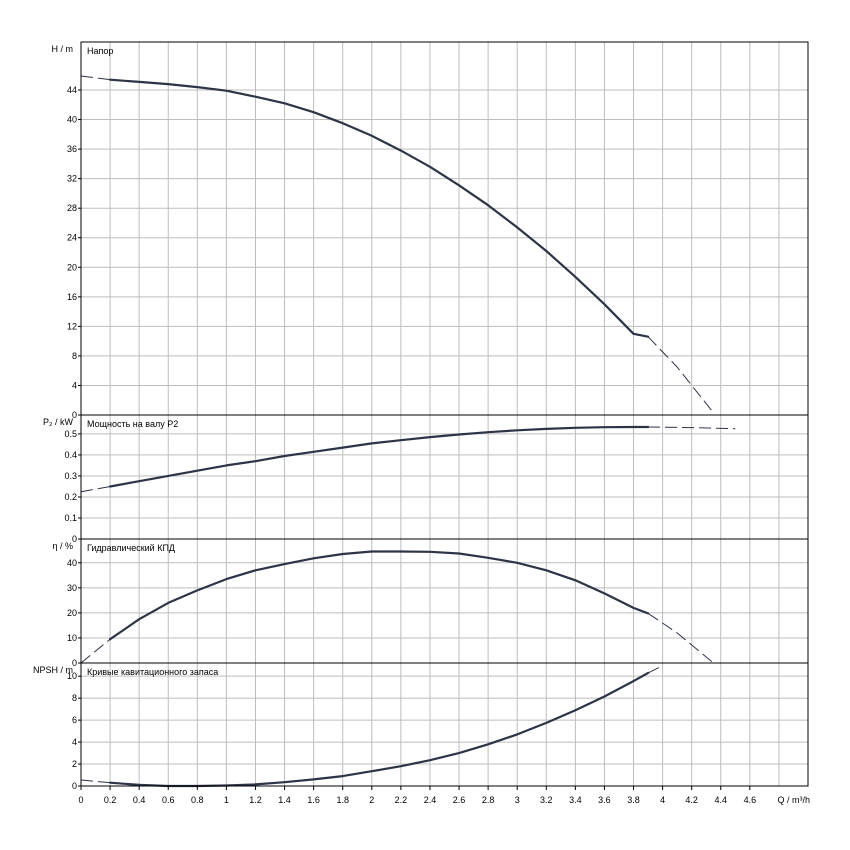 The height and width of the screenshot is (850, 850). What do you see at coordinates (110, 800) in the screenshot?
I see `x-tick-label: 0.2` at bounding box center [110, 800].